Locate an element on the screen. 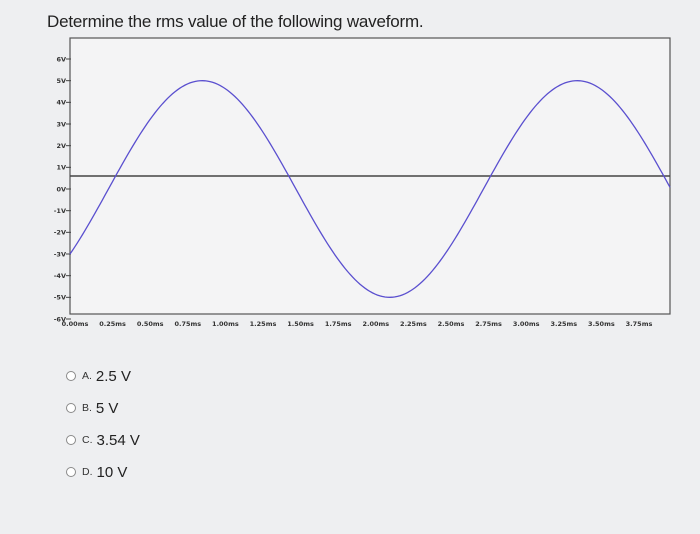 This screenshot has height=534, width=700. x-tick-label: 3.00ms is located at coordinates (526, 324).